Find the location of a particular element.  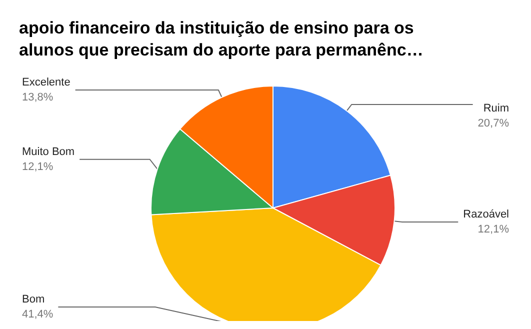

slice-label: Razoável is located at coordinates (486, 214).